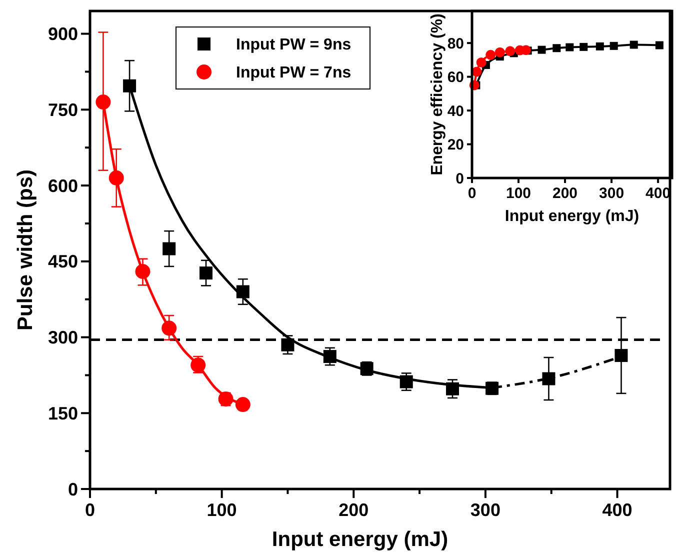 Image resolution: width=676 pixels, height=559 pixels. I want to click on y-tick-label: 60, so click(455, 77).